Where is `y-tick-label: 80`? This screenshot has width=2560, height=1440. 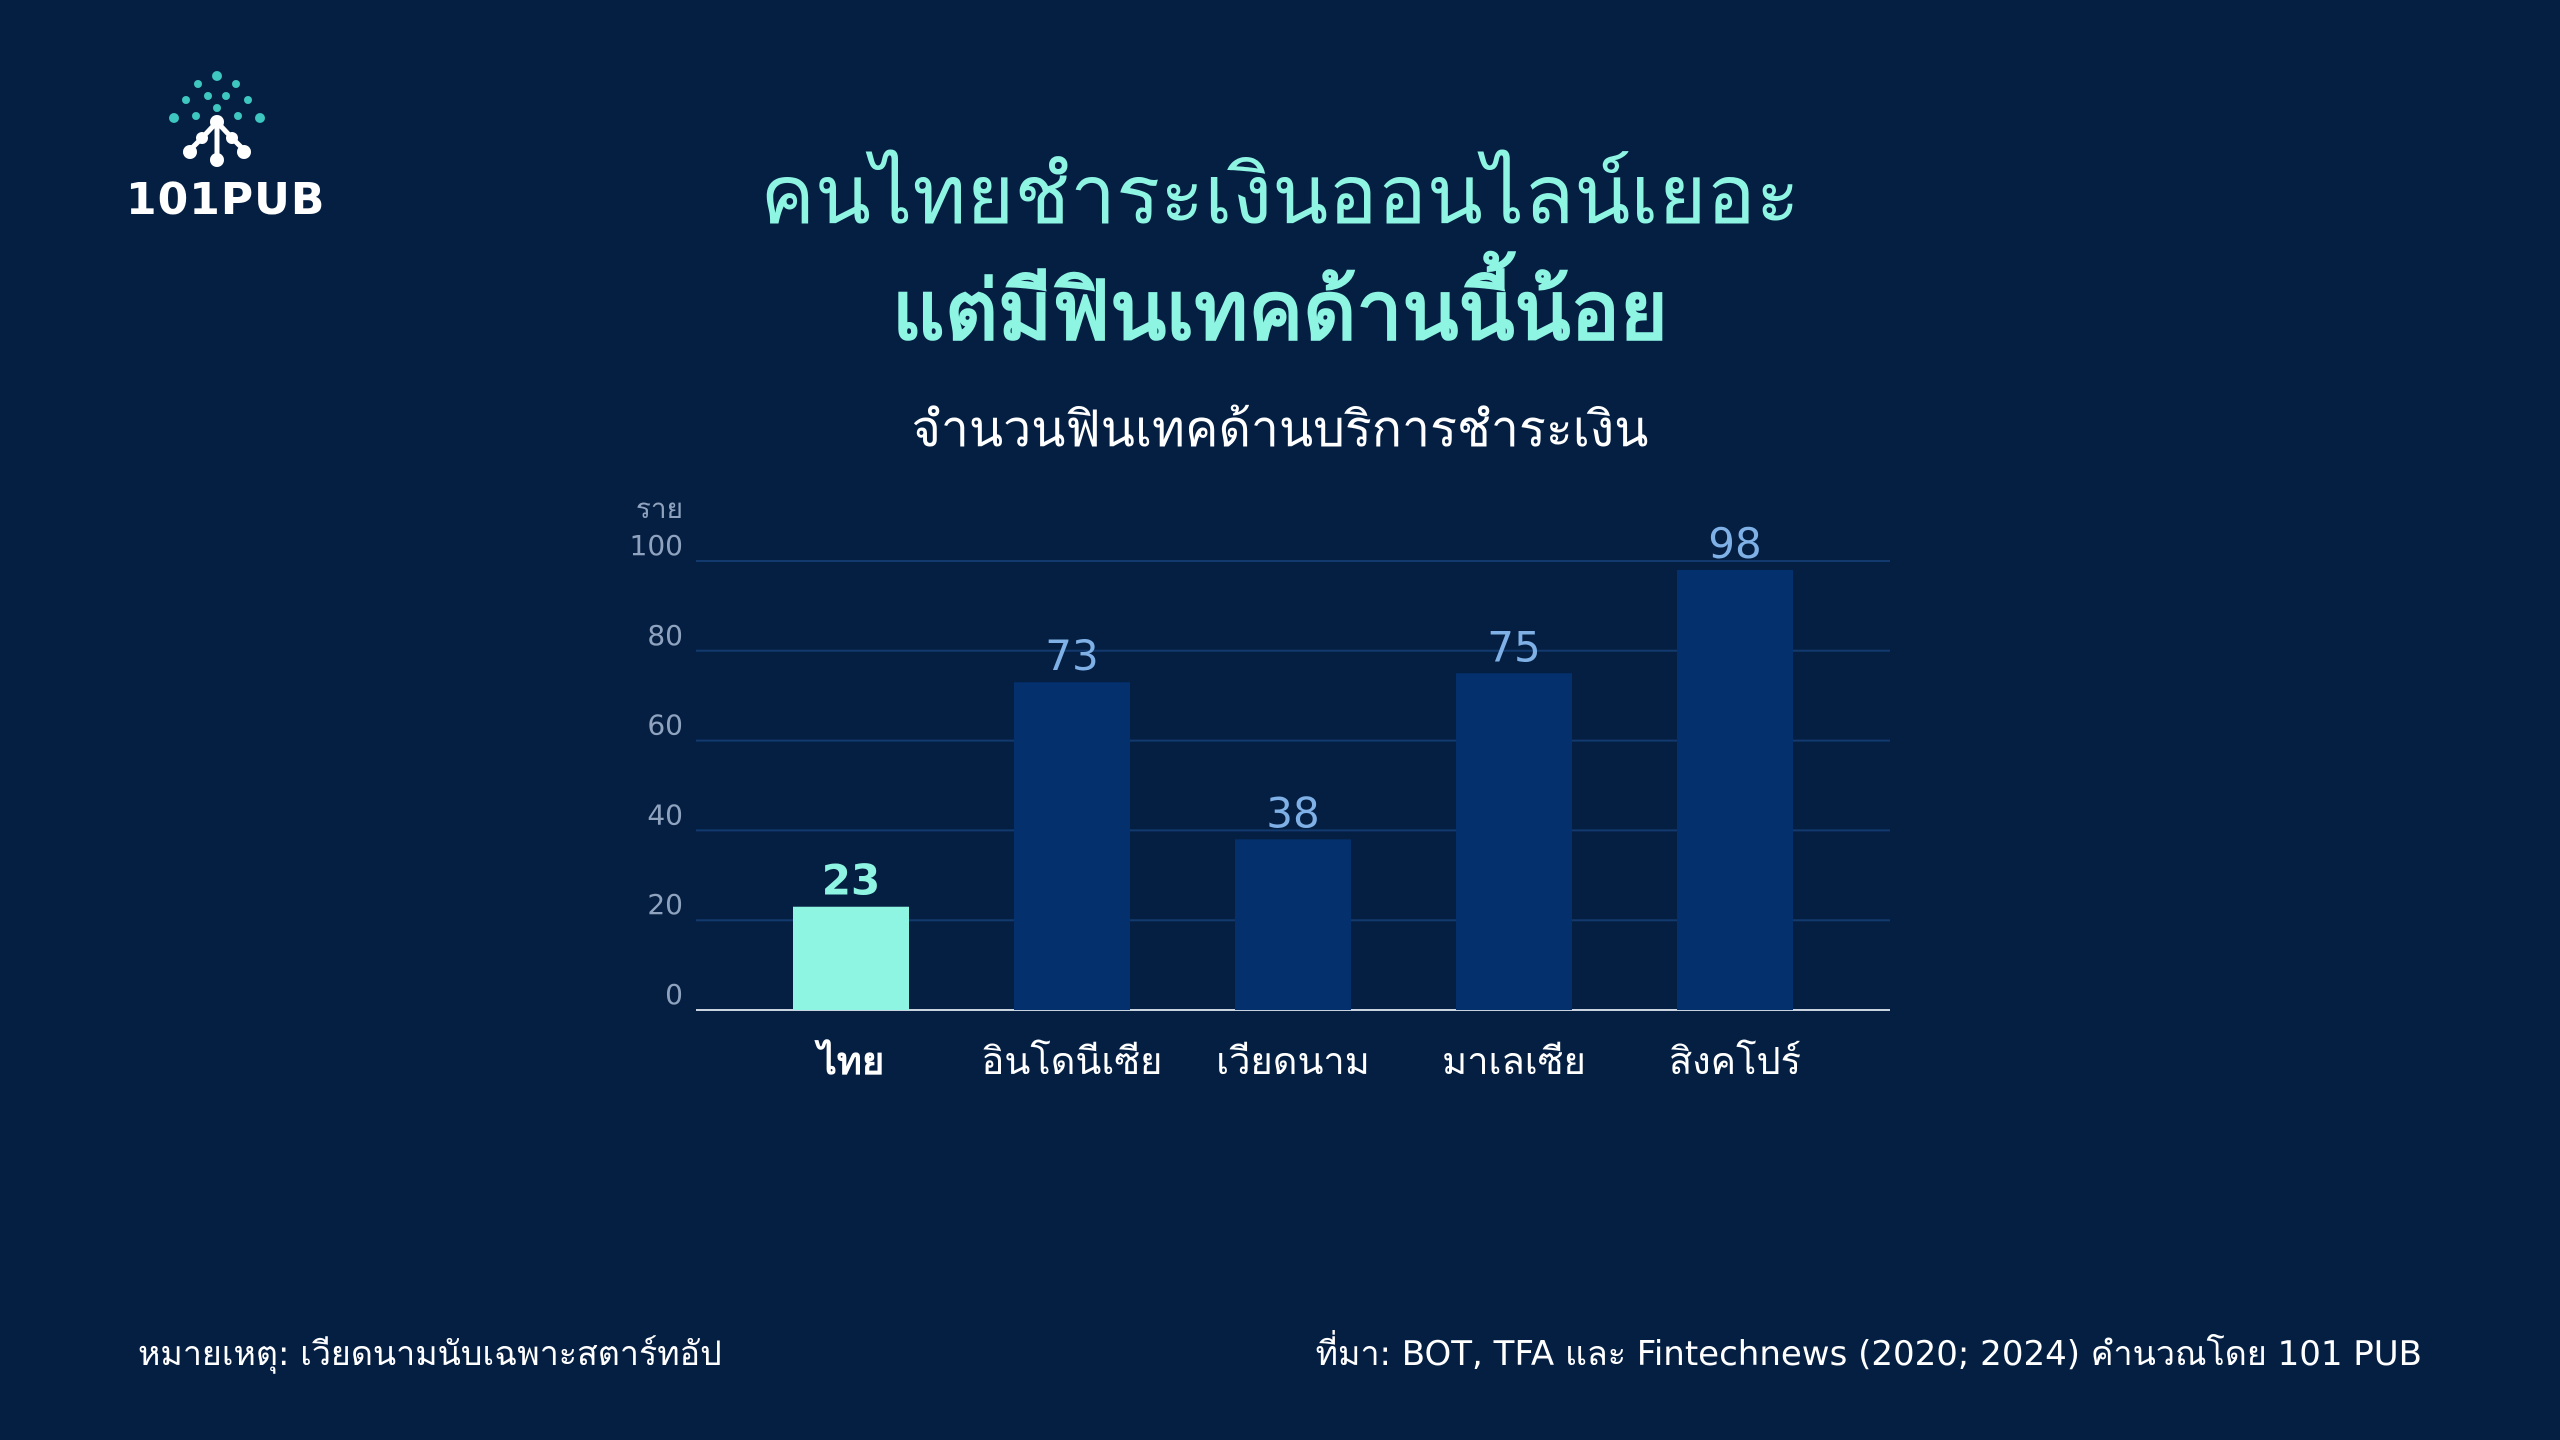 y-tick-label: 80 is located at coordinates (665, 635).